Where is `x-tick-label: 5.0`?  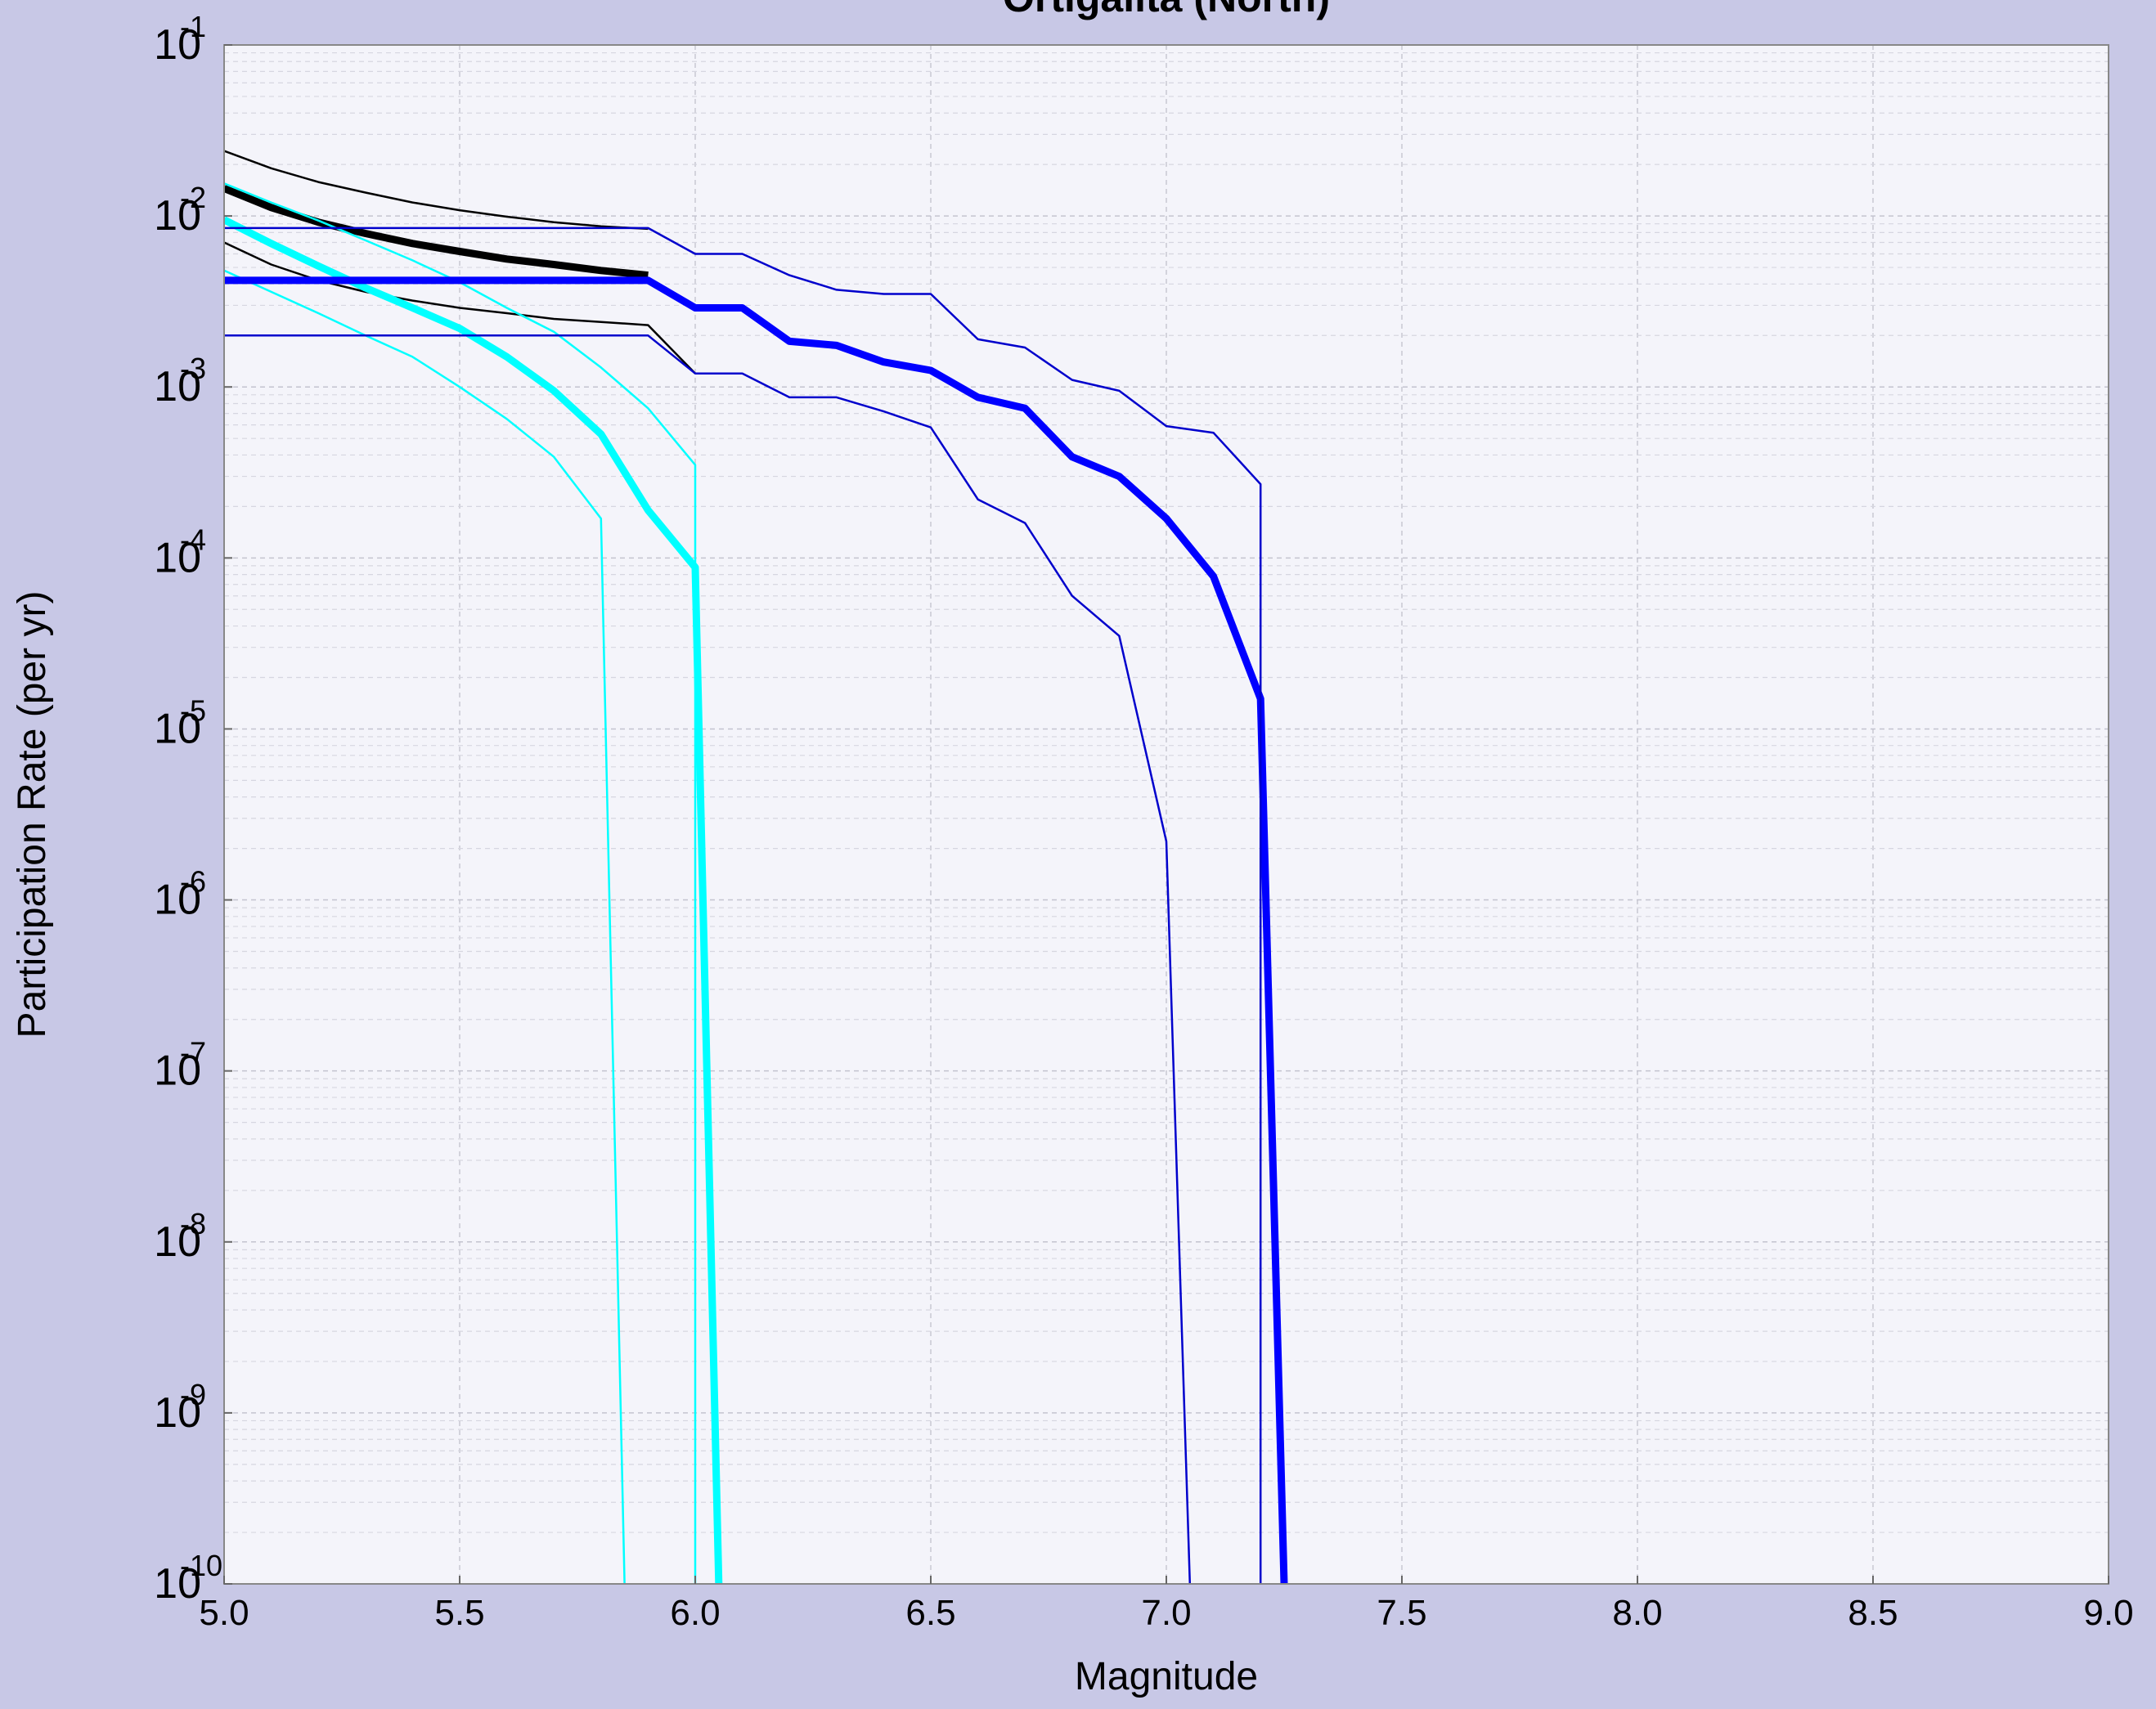 x-tick-label: 5.0 is located at coordinates (224, 1613).